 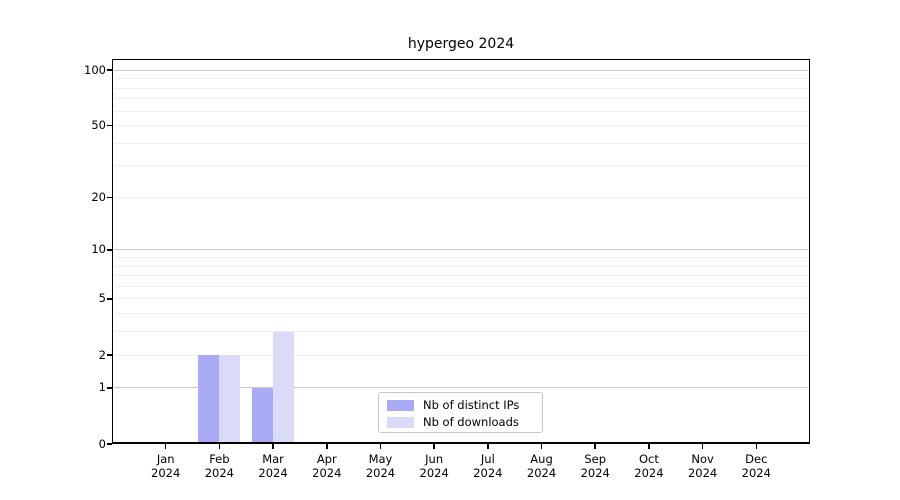 What do you see at coordinates (102, 387) in the screenshot?
I see `y-tick-label-1: 1` at bounding box center [102, 387].